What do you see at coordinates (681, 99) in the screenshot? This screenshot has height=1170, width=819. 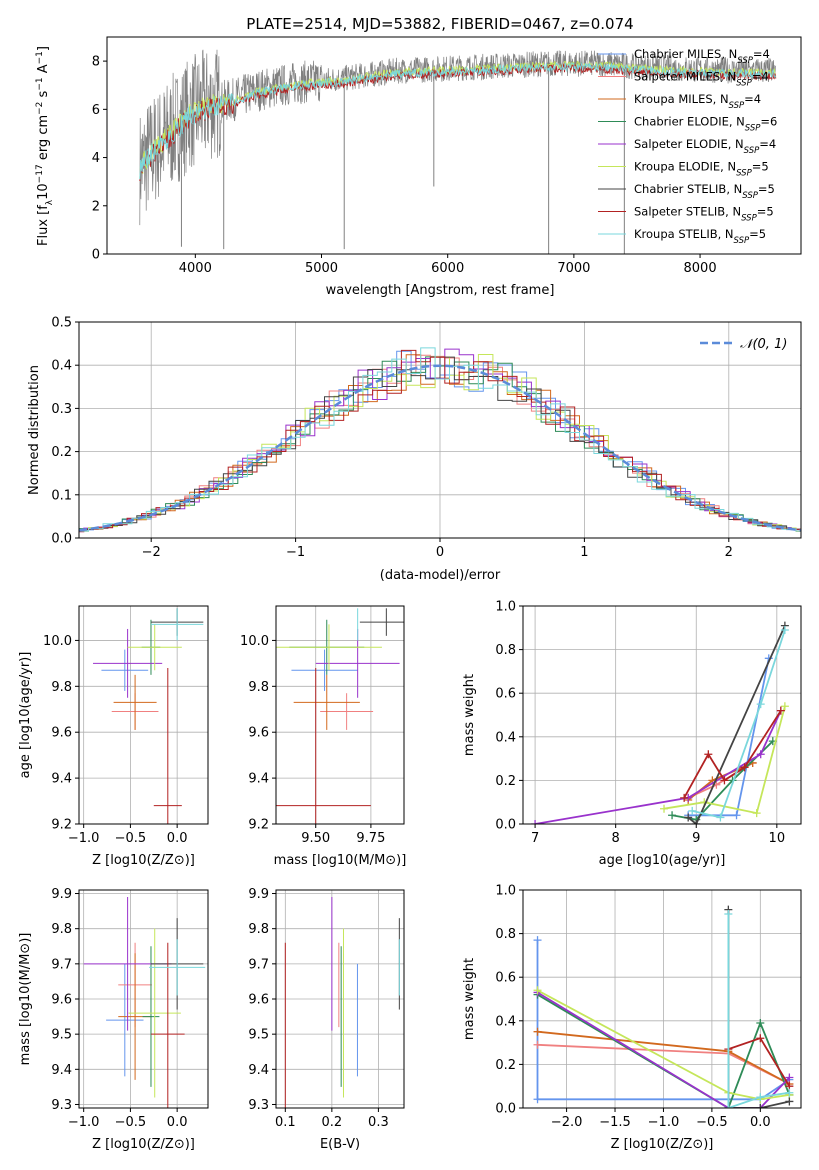 I see `legend-text: Kroupa MILES, N` at bounding box center [681, 99].